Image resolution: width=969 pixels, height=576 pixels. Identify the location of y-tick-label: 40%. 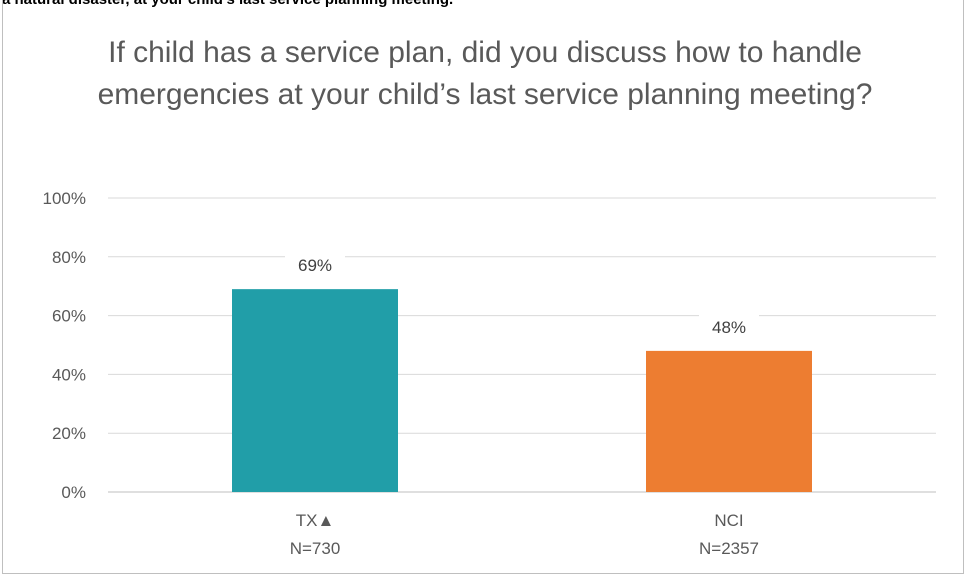
(69, 374).